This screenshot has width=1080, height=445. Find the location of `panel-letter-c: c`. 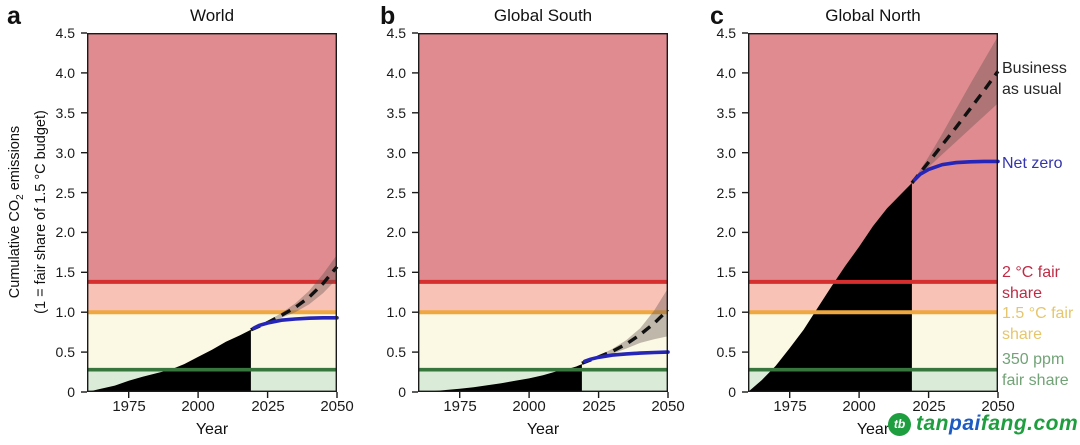

panel-letter-c: c is located at coordinates (717, 16).